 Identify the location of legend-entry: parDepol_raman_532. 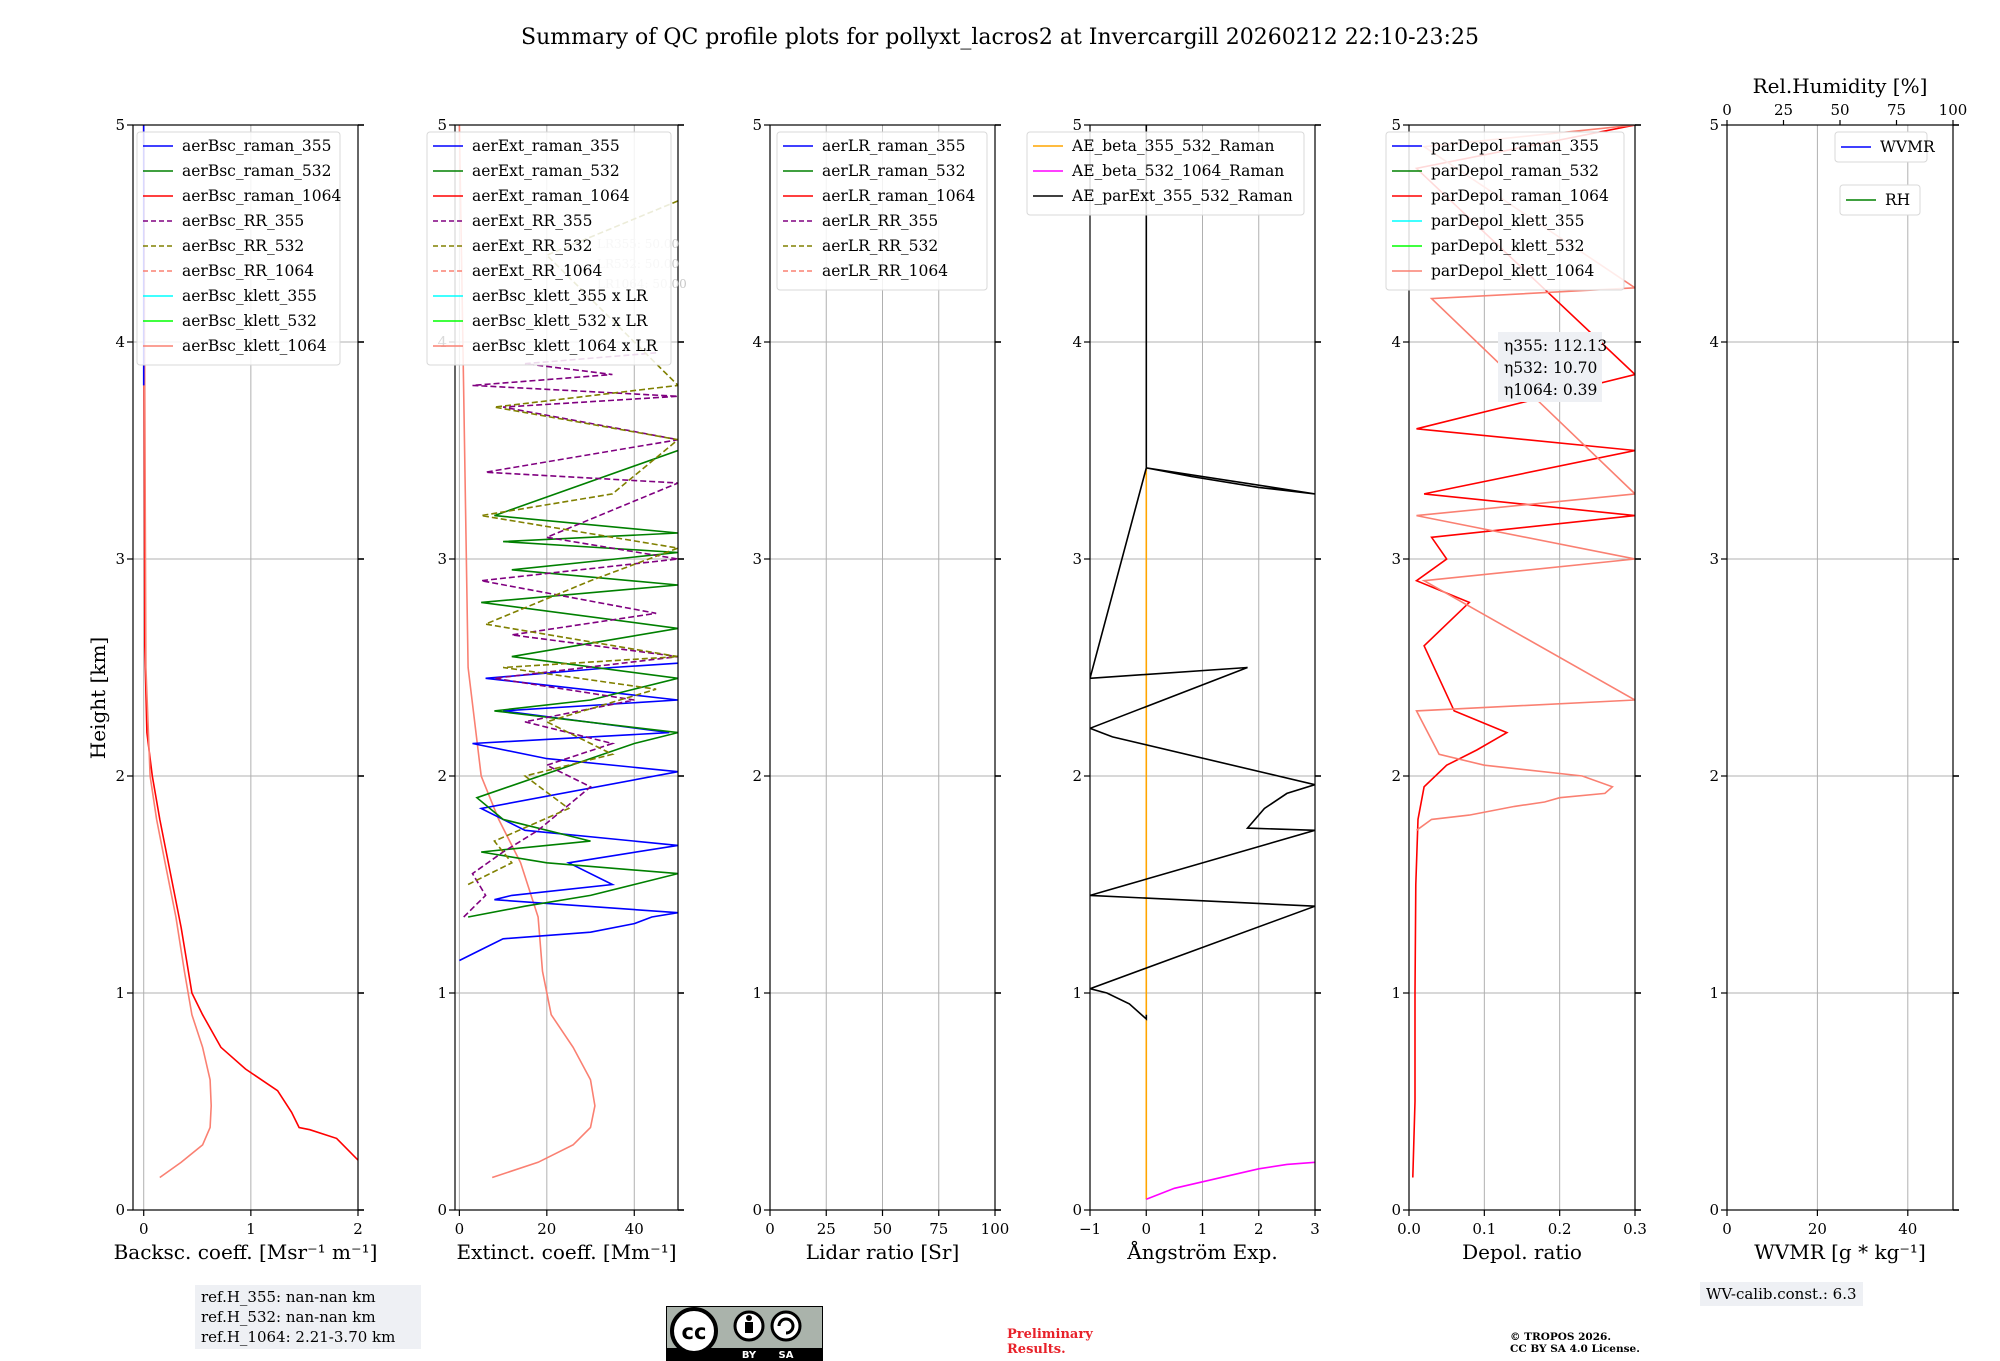
(1515, 171).